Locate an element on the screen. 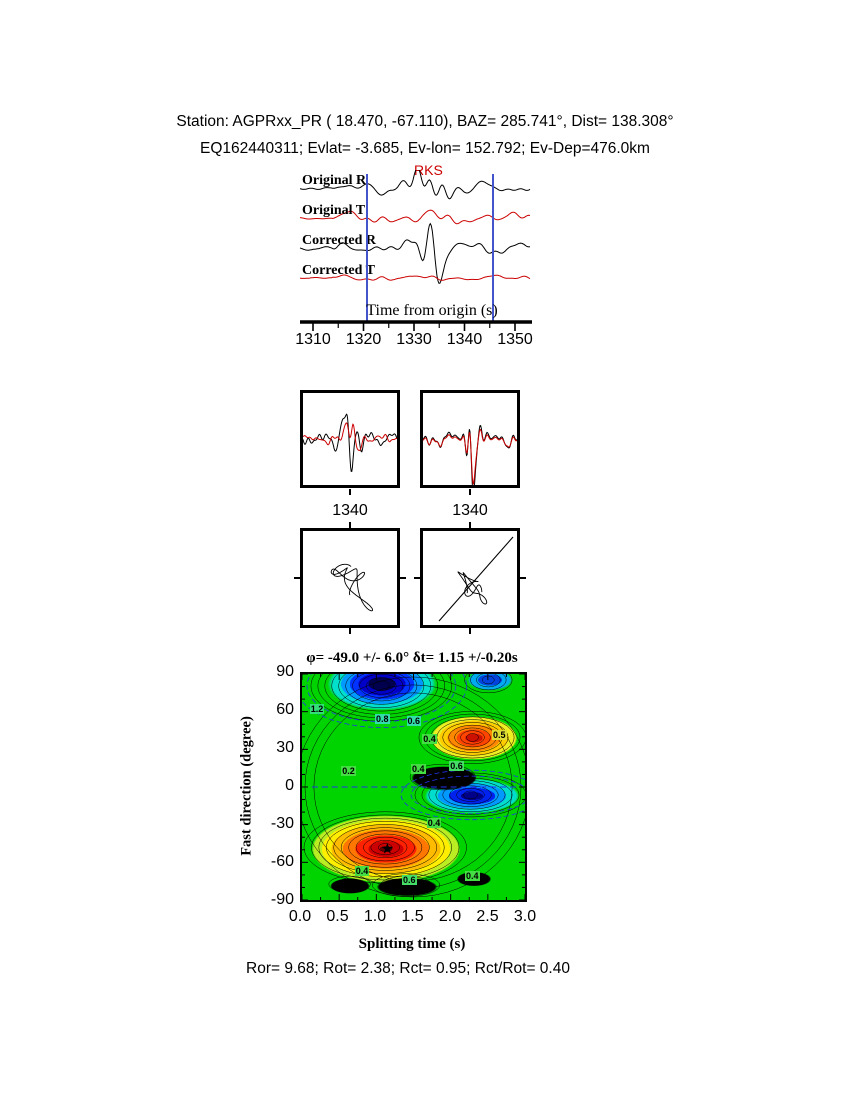  pm-right-tick-n is located at coordinates (470, 525).